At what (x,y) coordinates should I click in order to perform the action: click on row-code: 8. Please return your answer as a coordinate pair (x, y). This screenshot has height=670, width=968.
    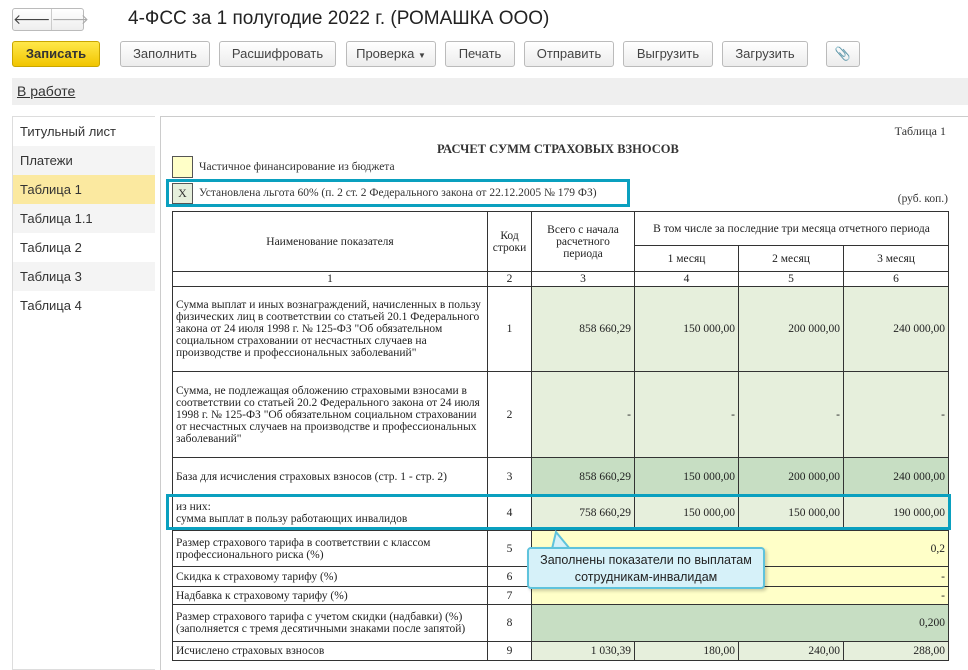
    Looking at the image, I should click on (509, 623).